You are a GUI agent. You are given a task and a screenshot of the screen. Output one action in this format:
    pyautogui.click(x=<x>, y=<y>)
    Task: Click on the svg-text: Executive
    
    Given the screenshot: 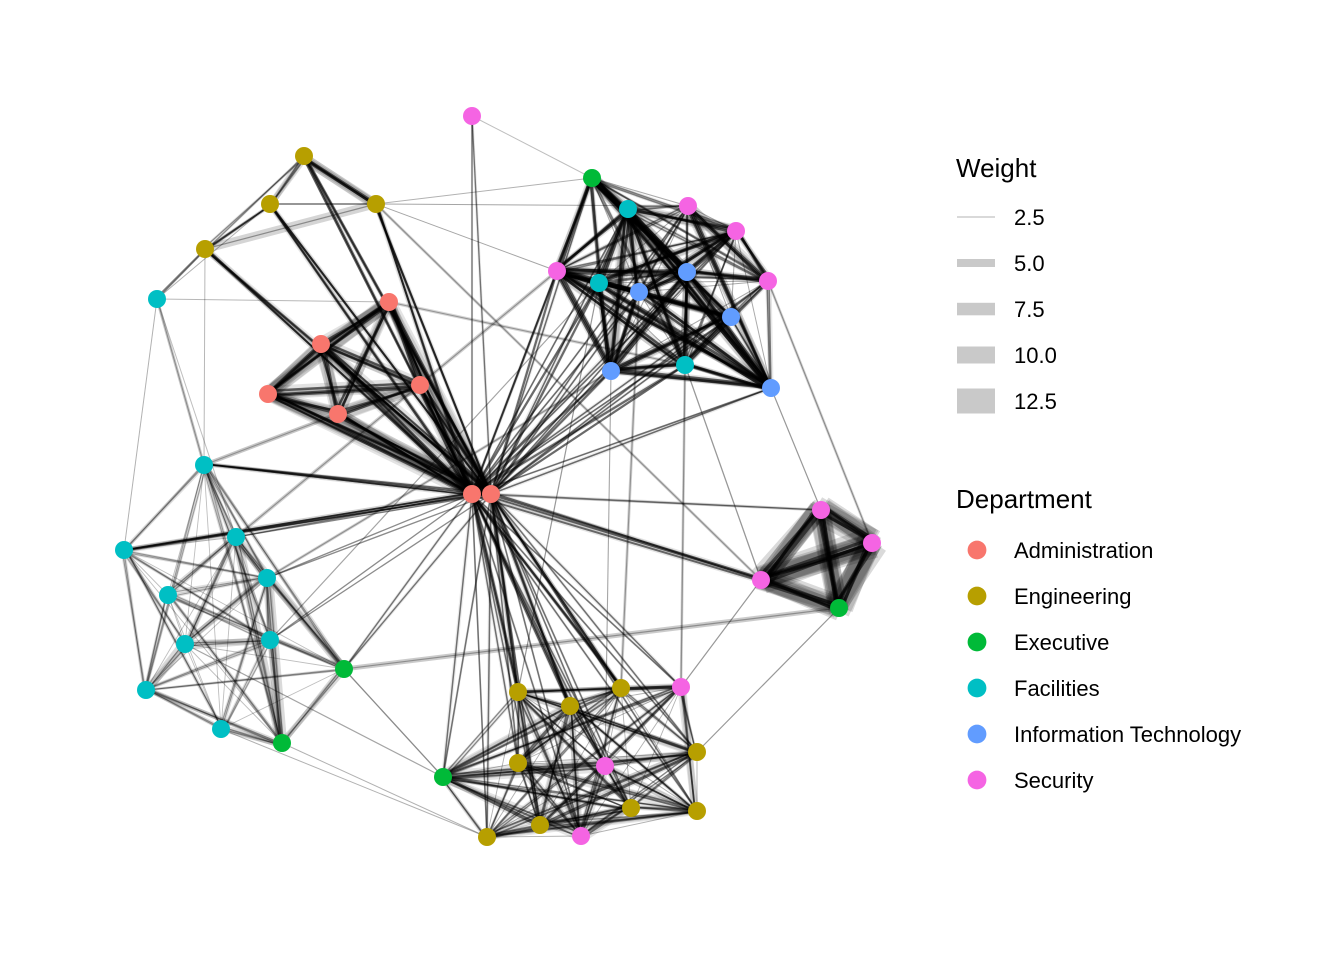 What is the action you would take?
    pyautogui.click(x=1061, y=642)
    